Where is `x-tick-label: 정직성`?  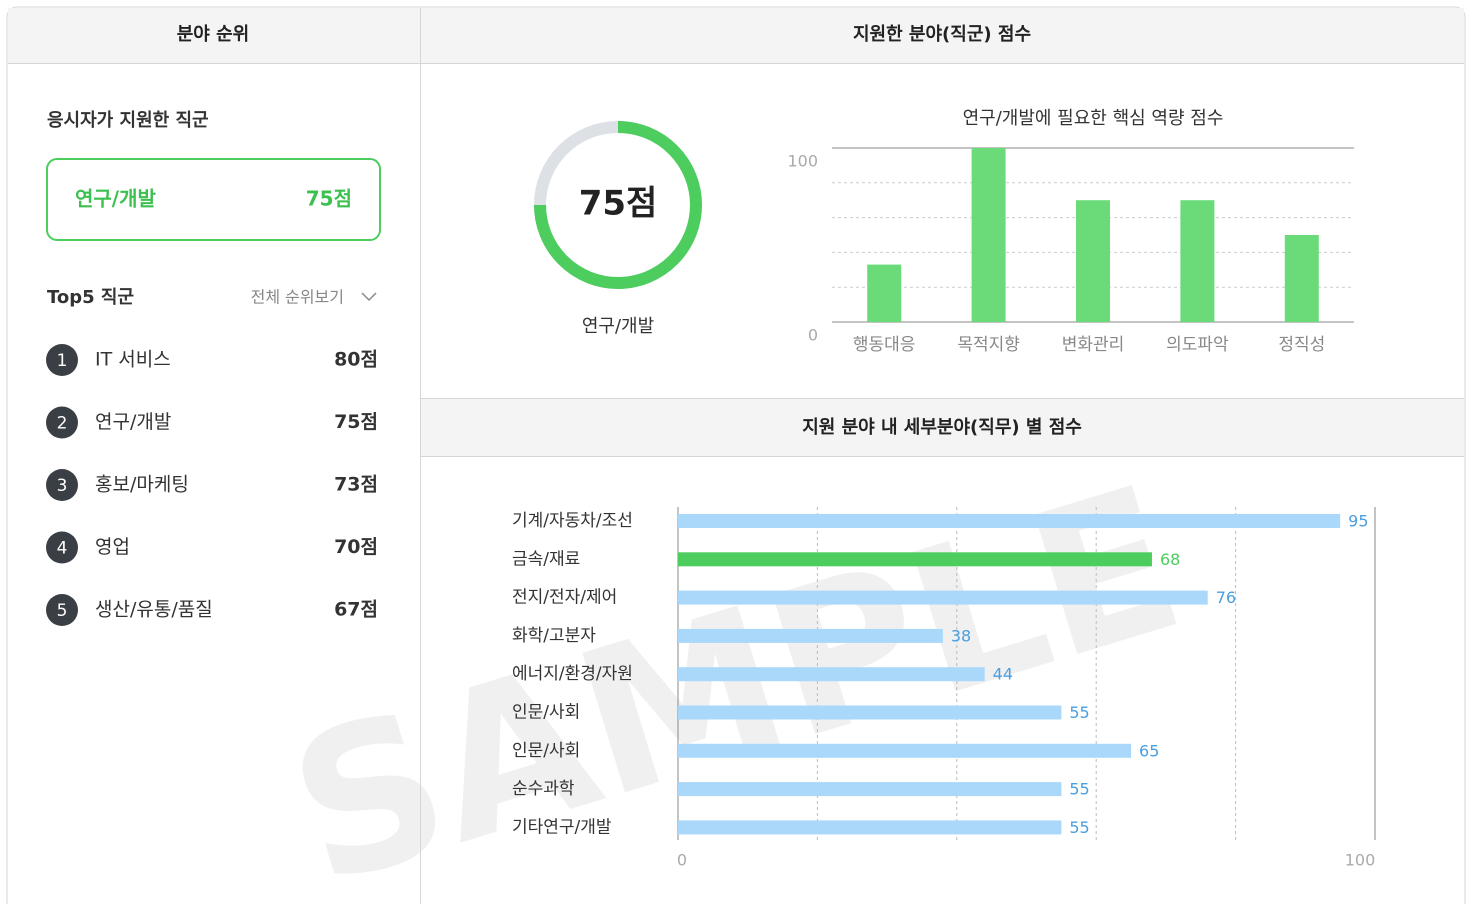
x-tick-label: 정직성 is located at coordinates (1301, 345).